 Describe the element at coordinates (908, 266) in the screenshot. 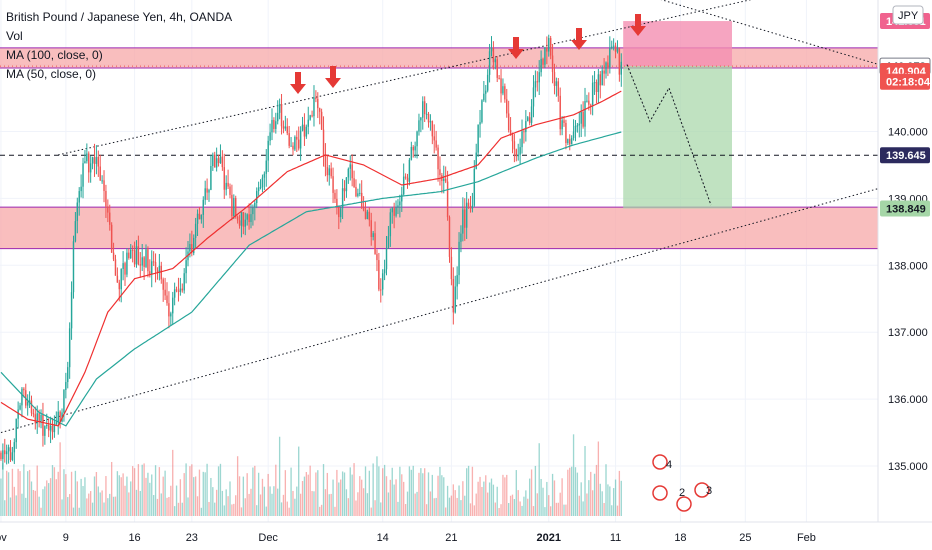

I see `price-tick-label: 138.000` at that location.